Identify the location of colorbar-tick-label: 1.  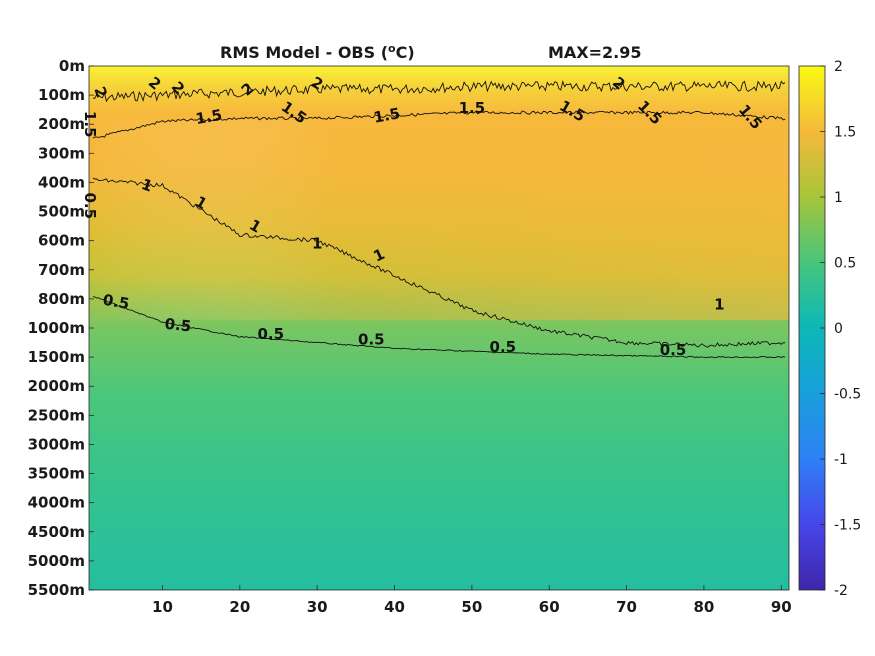
(838, 198).